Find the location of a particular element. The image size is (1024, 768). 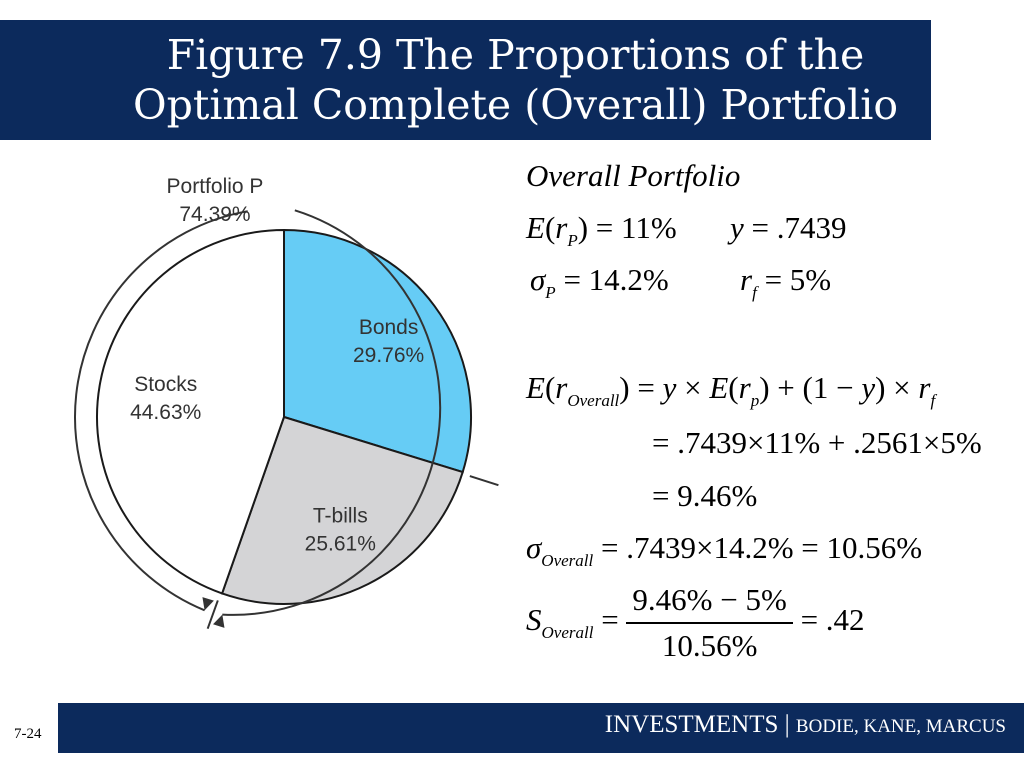

slice-value-label: 25.61% is located at coordinates (340, 544).